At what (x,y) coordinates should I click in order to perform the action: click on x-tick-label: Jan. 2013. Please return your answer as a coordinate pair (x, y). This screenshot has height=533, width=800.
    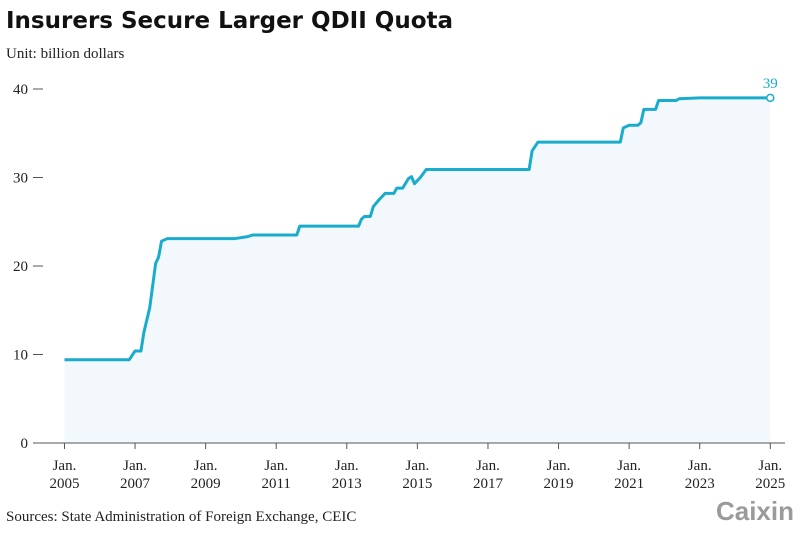
    Looking at the image, I should click on (347, 475).